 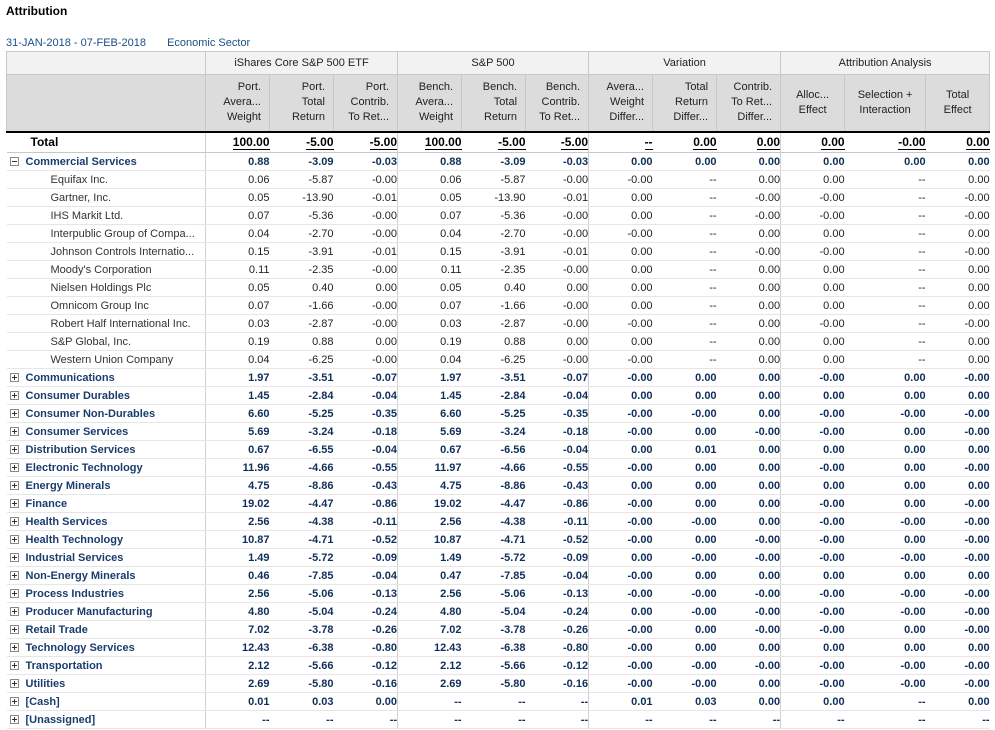 What do you see at coordinates (45, 683) in the screenshot?
I see `sector-label: Utilities` at bounding box center [45, 683].